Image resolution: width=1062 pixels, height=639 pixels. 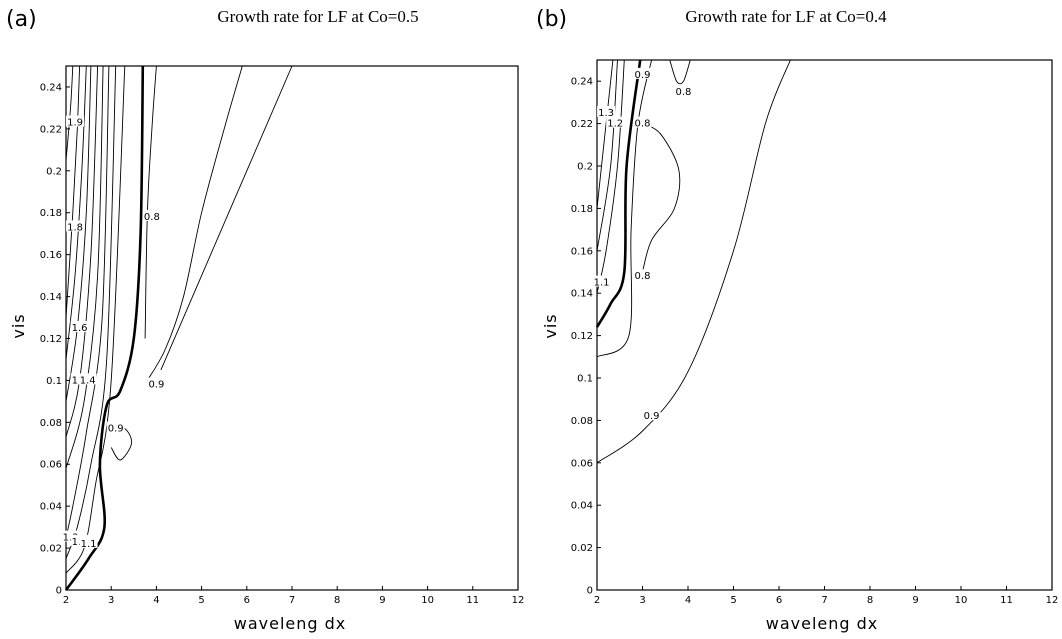 I want to click on y-tick-label: 0.12, so click(x=582, y=336).